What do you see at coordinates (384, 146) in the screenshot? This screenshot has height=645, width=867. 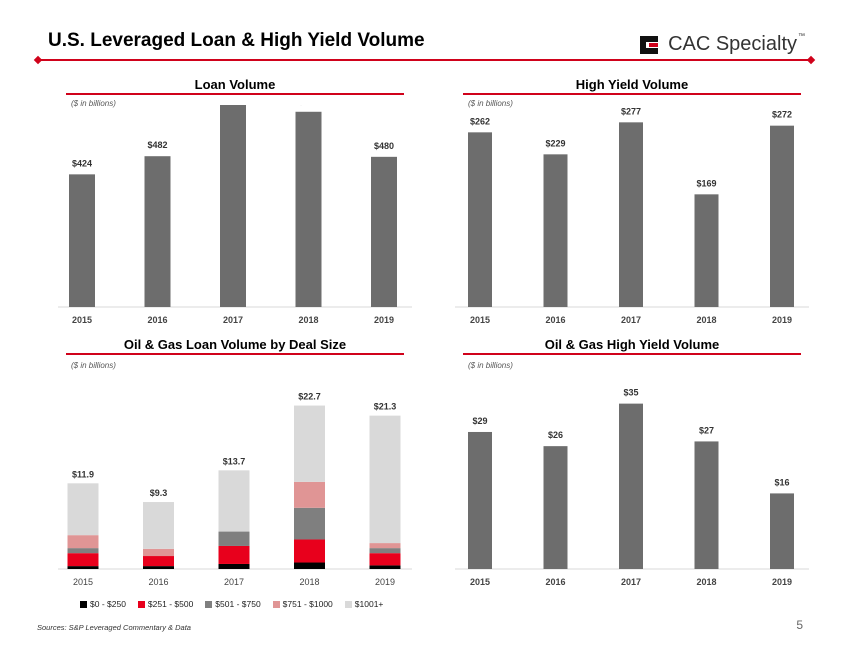 I see `data-label-2019: $480` at bounding box center [384, 146].